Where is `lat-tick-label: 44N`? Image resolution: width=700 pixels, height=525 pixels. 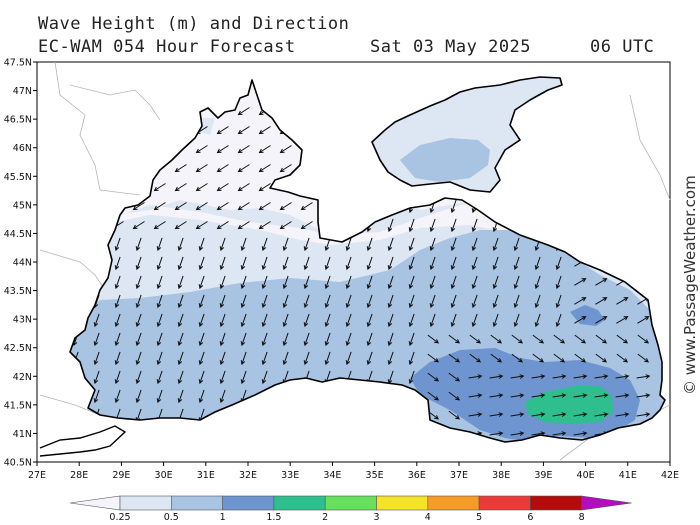 lat-tick-label: 44N is located at coordinates (22, 263).